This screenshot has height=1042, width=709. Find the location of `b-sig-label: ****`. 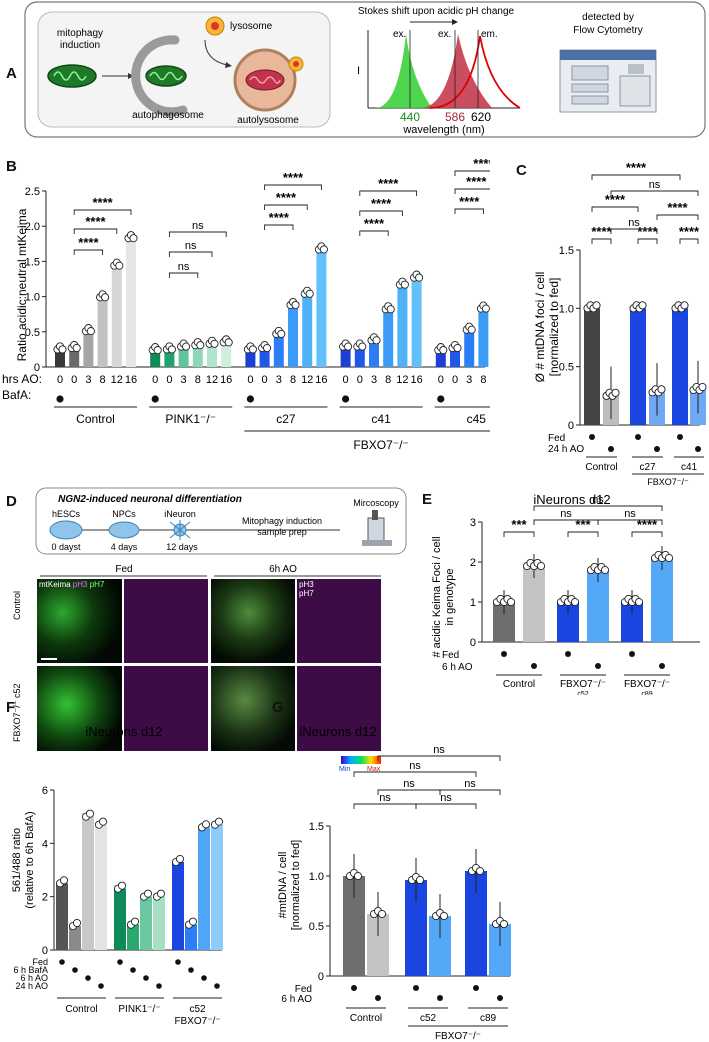

b-sig-label: **** is located at coordinates (88, 242).